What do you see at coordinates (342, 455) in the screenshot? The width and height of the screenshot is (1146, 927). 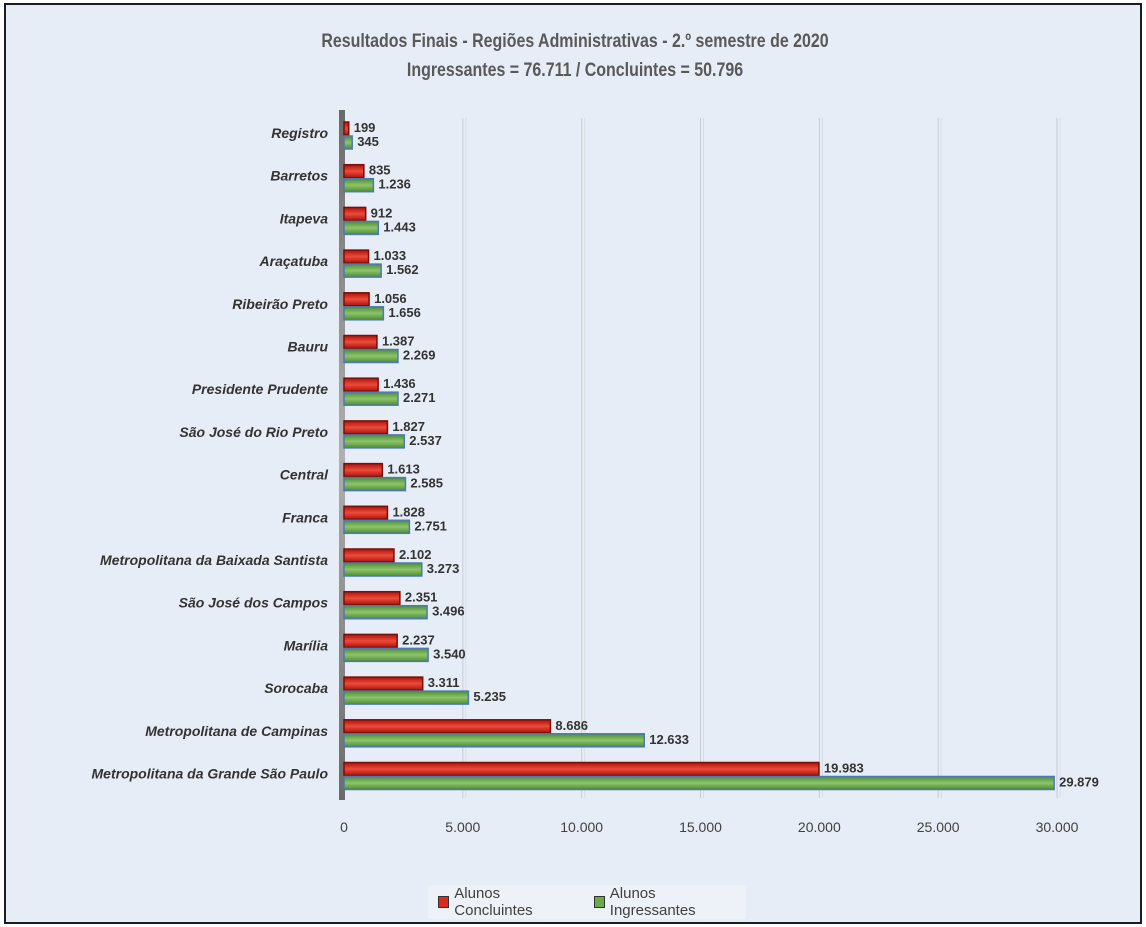 I see `y-axis-wall` at bounding box center [342, 455].